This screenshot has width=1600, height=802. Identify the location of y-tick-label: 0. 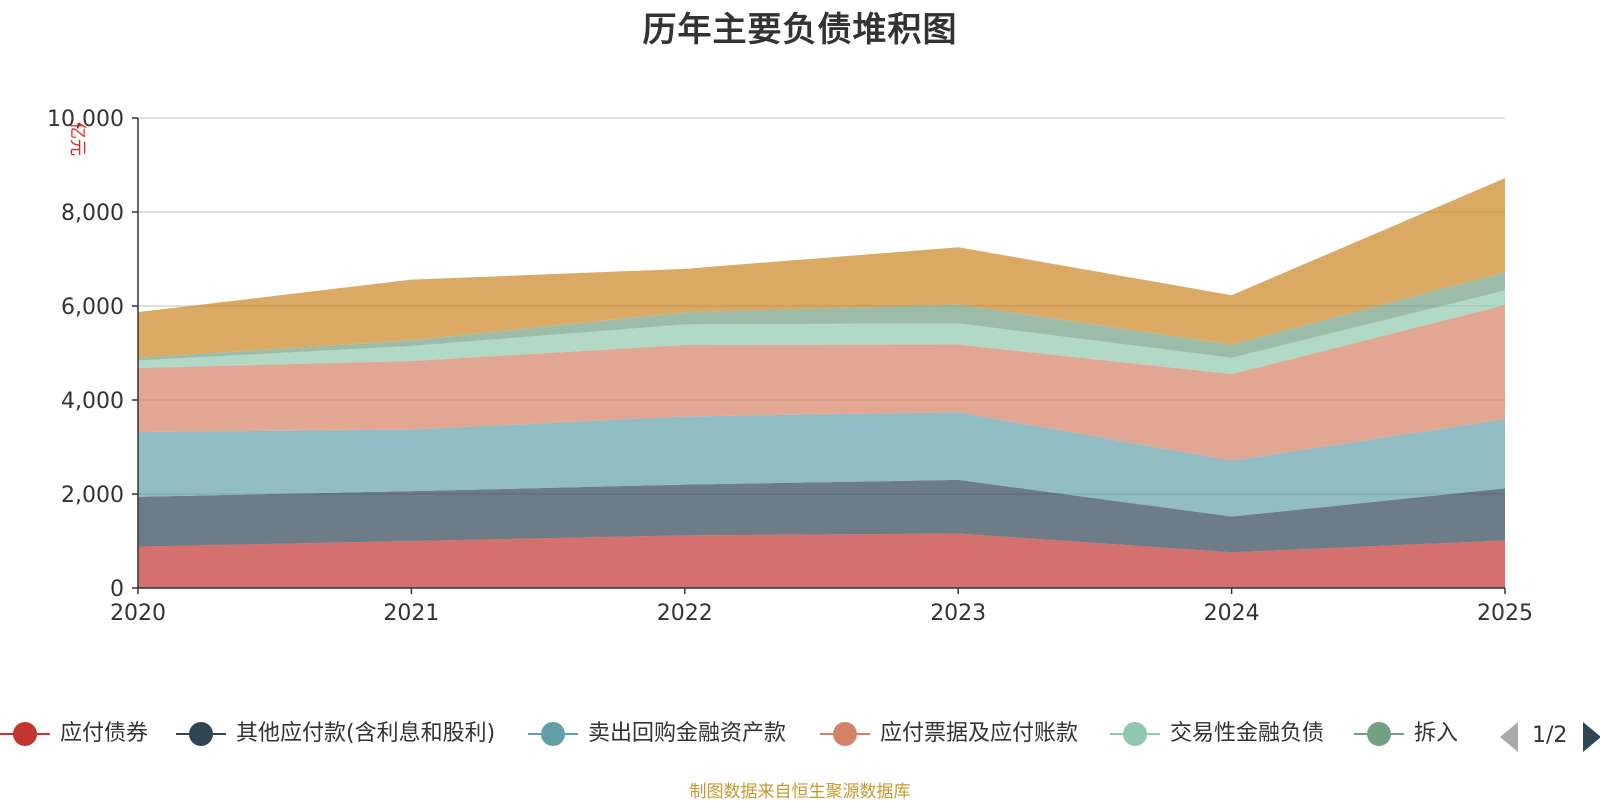
(117, 589).